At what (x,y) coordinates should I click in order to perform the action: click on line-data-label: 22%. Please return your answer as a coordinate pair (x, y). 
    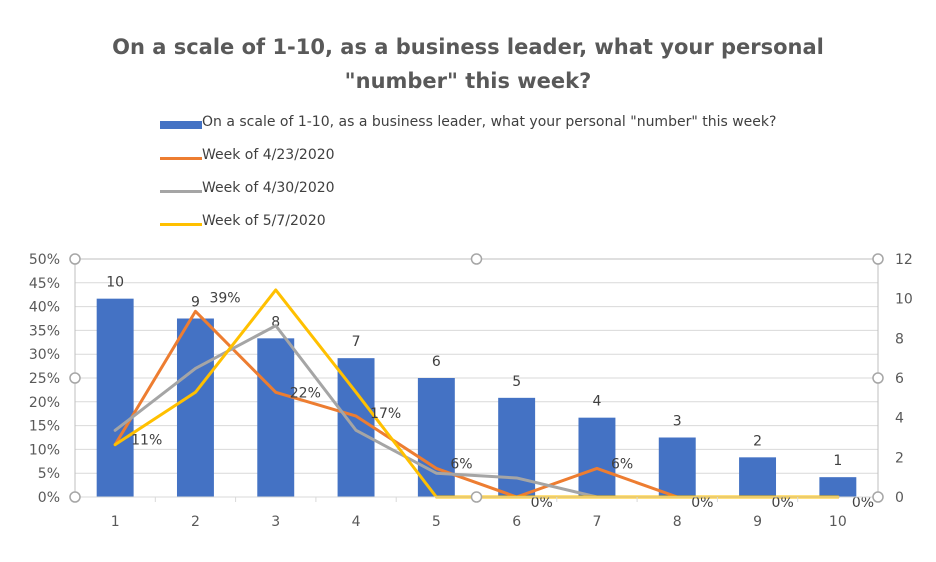
    Looking at the image, I should click on (305, 393).